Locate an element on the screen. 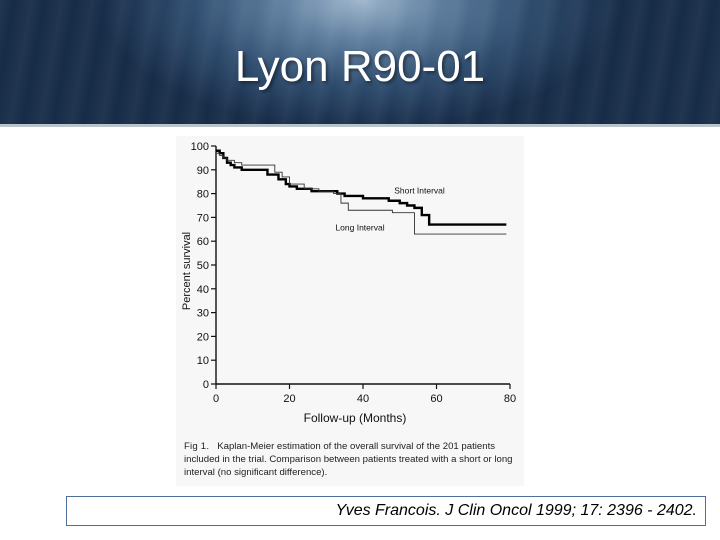 This screenshot has height=540, width=720. x-tick-label: 80 is located at coordinates (510, 399).